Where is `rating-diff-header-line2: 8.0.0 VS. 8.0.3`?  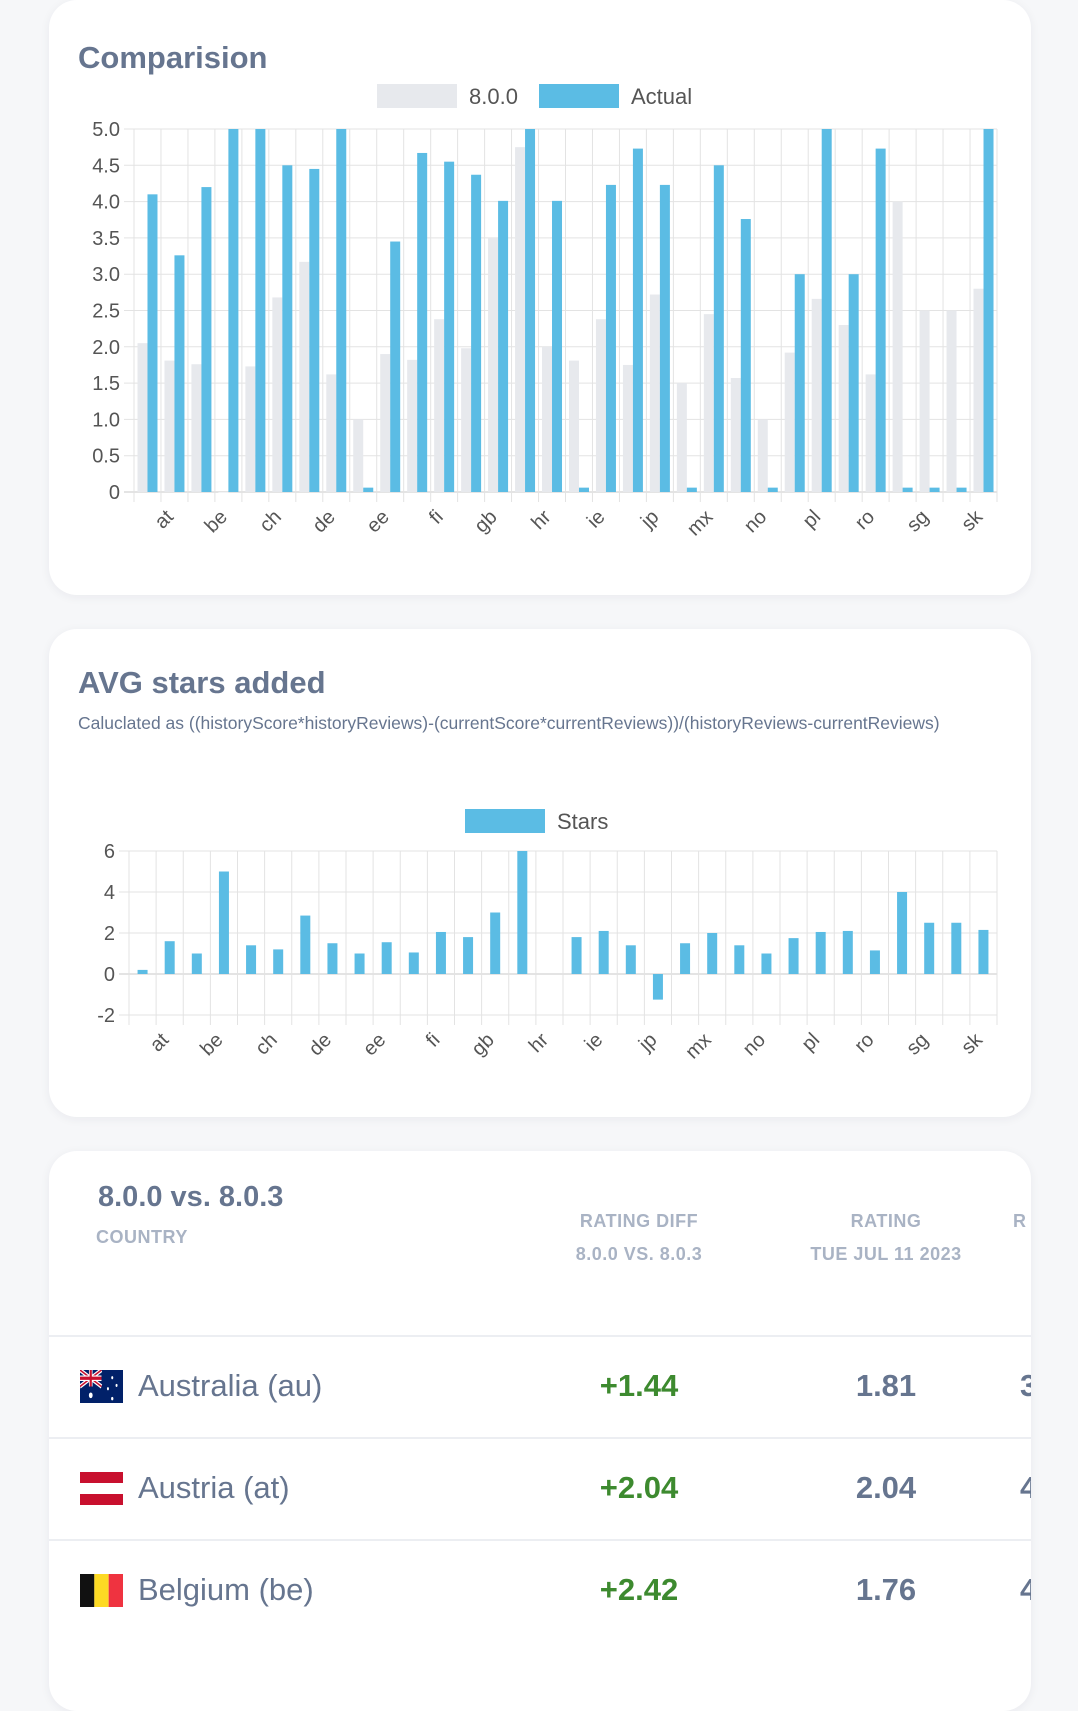
rating-diff-header-line2: 8.0.0 VS. 8.0.3 is located at coordinates (639, 1254).